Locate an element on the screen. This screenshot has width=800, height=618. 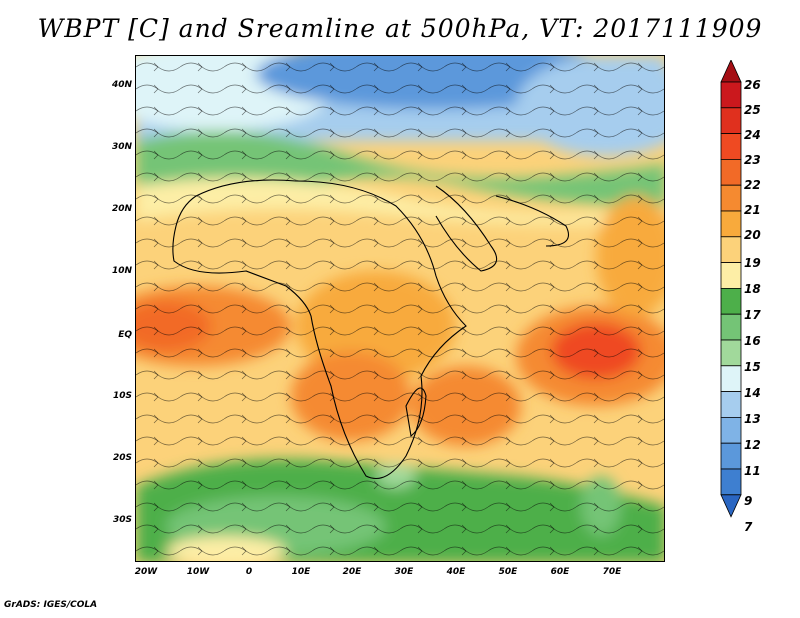
colorbar-label: 12 is located at coordinates (752, 445).